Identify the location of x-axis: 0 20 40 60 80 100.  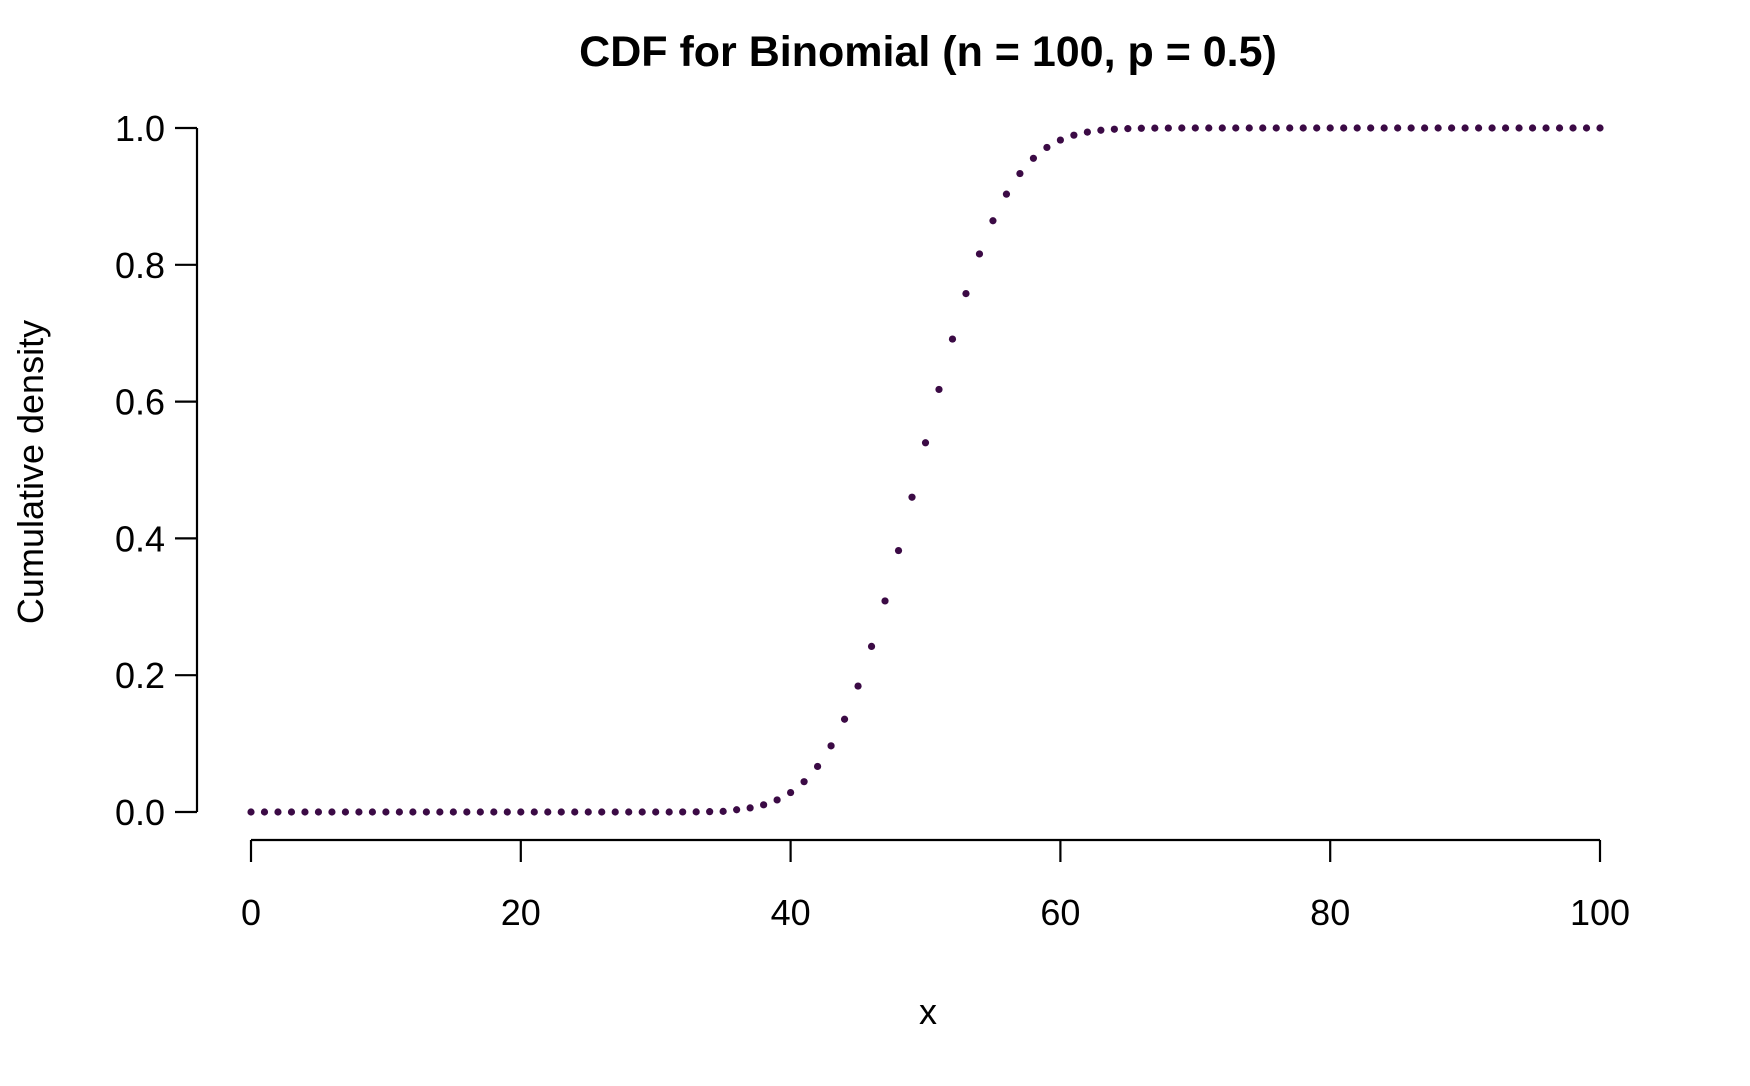
(935, 885).